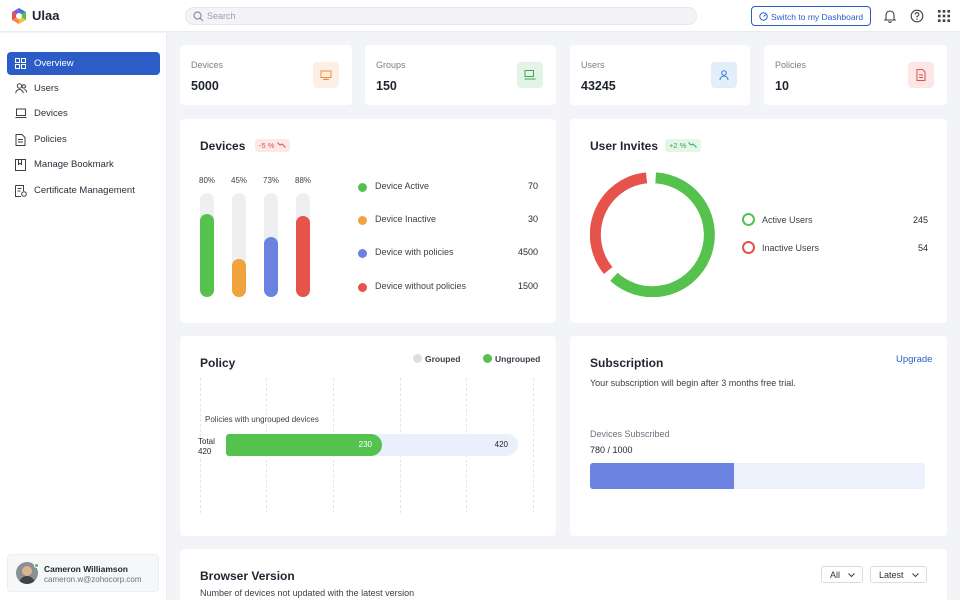 The width and height of the screenshot is (960, 600). What do you see at coordinates (21, 191) in the screenshot?
I see `certificate-icon` at bounding box center [21, 191].